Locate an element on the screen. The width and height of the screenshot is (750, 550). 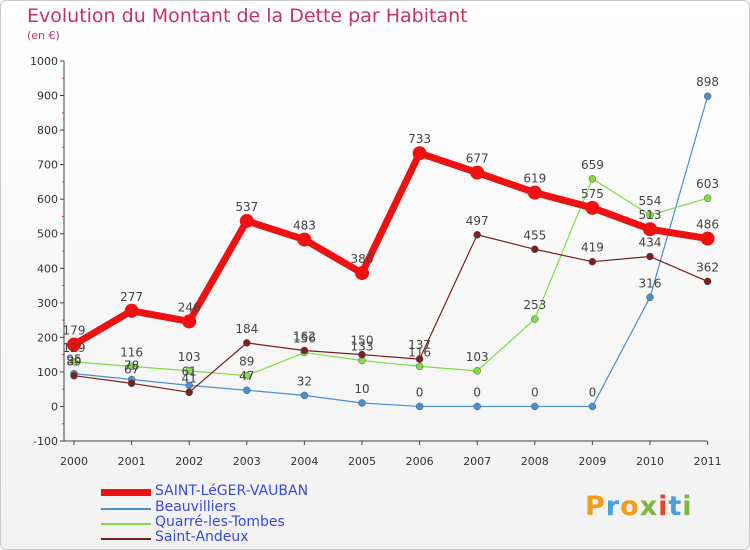
data-label-1: 32 is located at coordinates (304, 381).